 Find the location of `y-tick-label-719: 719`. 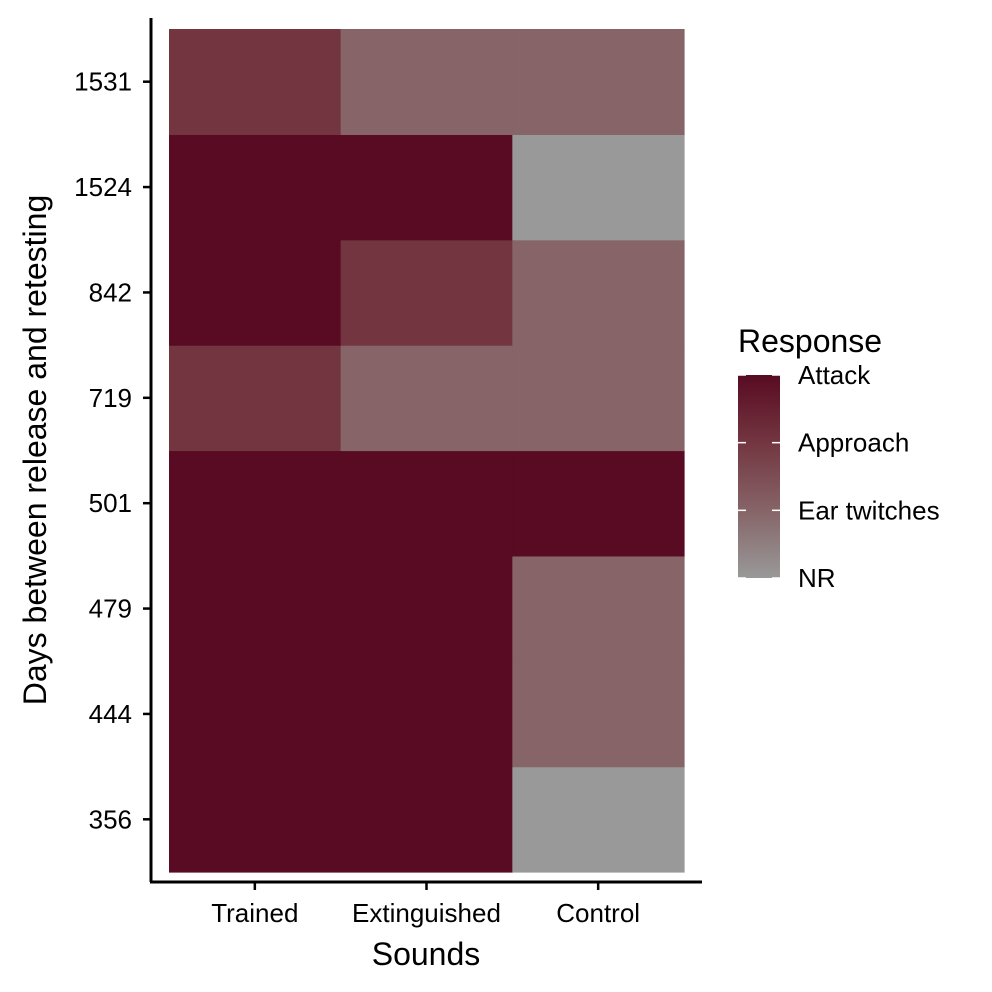

y-tick-label-719: 719 is located at coordinates (110, 398).